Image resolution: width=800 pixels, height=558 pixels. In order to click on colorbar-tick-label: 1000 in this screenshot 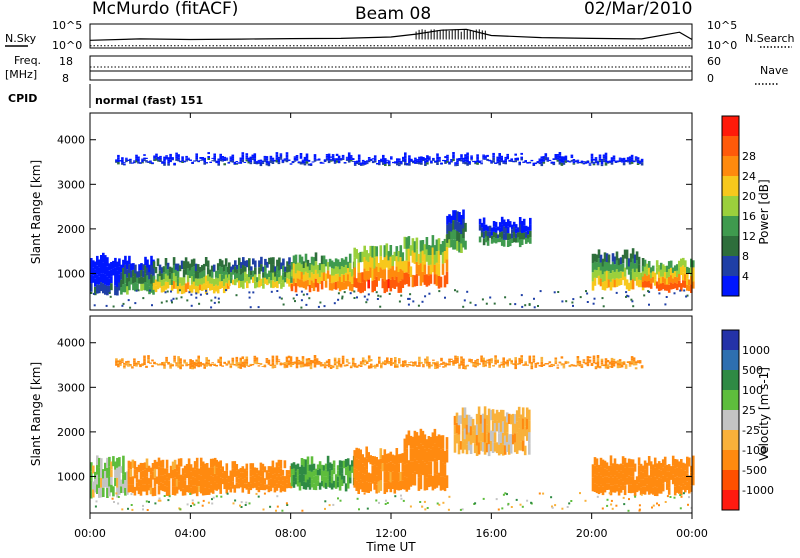, I will do `click(756, 350)`.